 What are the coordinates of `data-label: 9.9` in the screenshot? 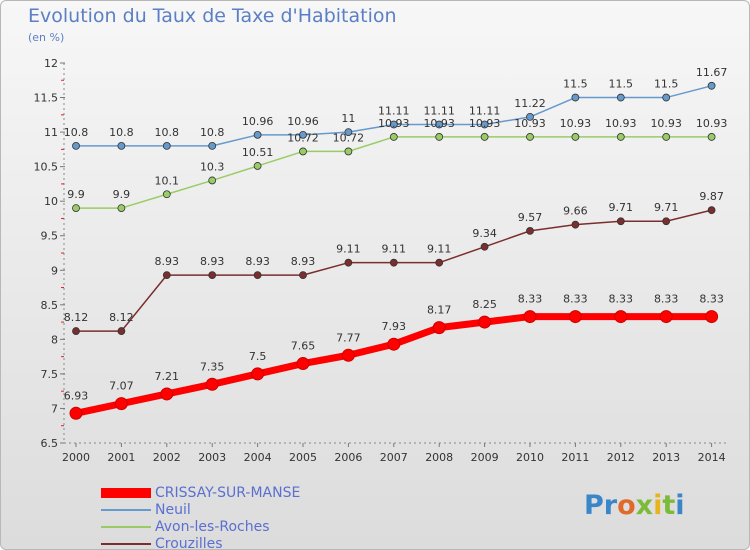 It's located at (122, 194).